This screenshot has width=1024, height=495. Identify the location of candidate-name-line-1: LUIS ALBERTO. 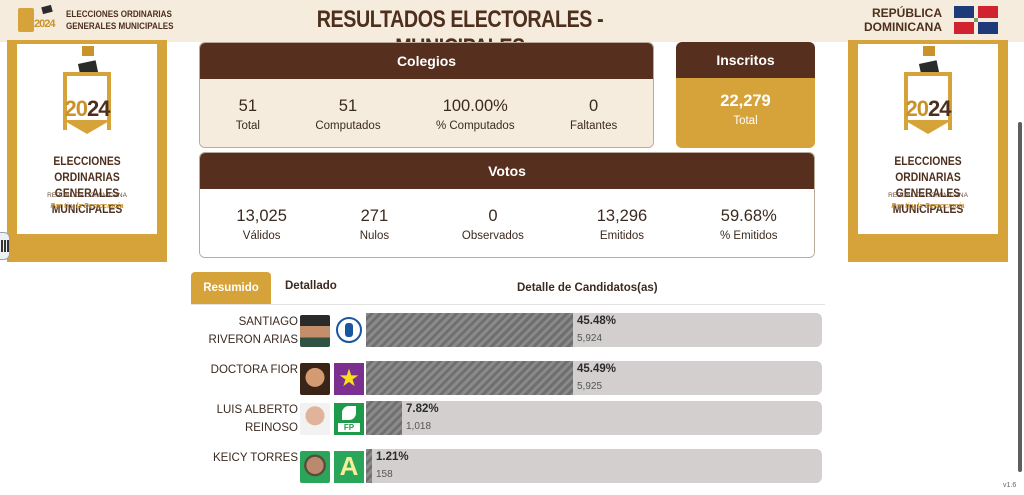
(257, 410).